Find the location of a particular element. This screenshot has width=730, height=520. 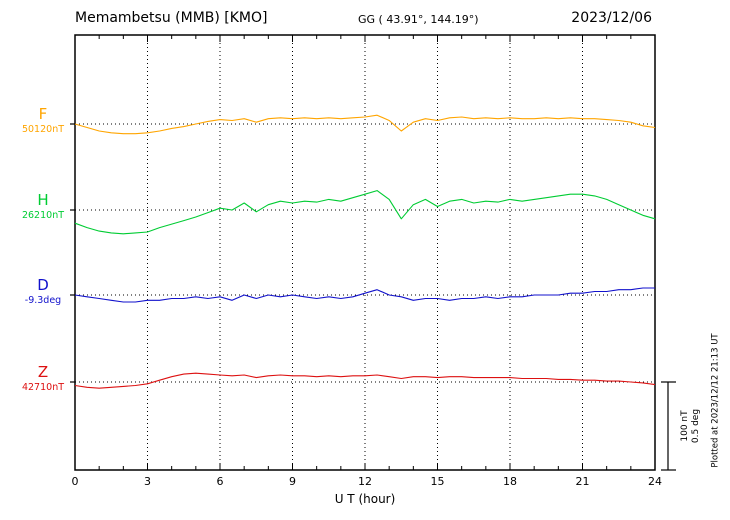

trace-baseline-value: 42710nT is located at coordinates (43, 387).